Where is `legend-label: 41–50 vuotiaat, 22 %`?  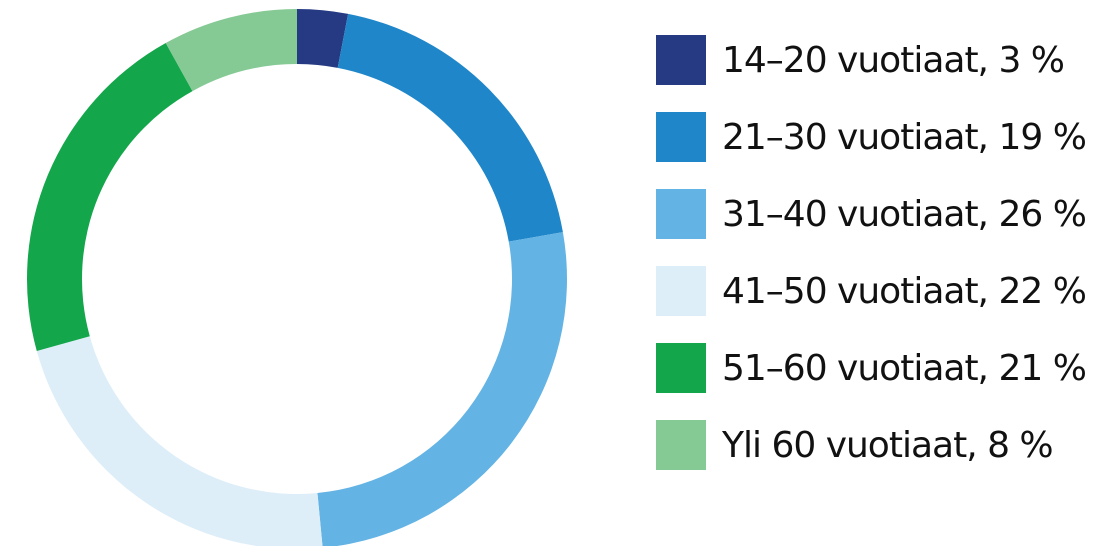
legend-label: 41–50 vuotiaat, 22 % is located at coordinates (904, 291).